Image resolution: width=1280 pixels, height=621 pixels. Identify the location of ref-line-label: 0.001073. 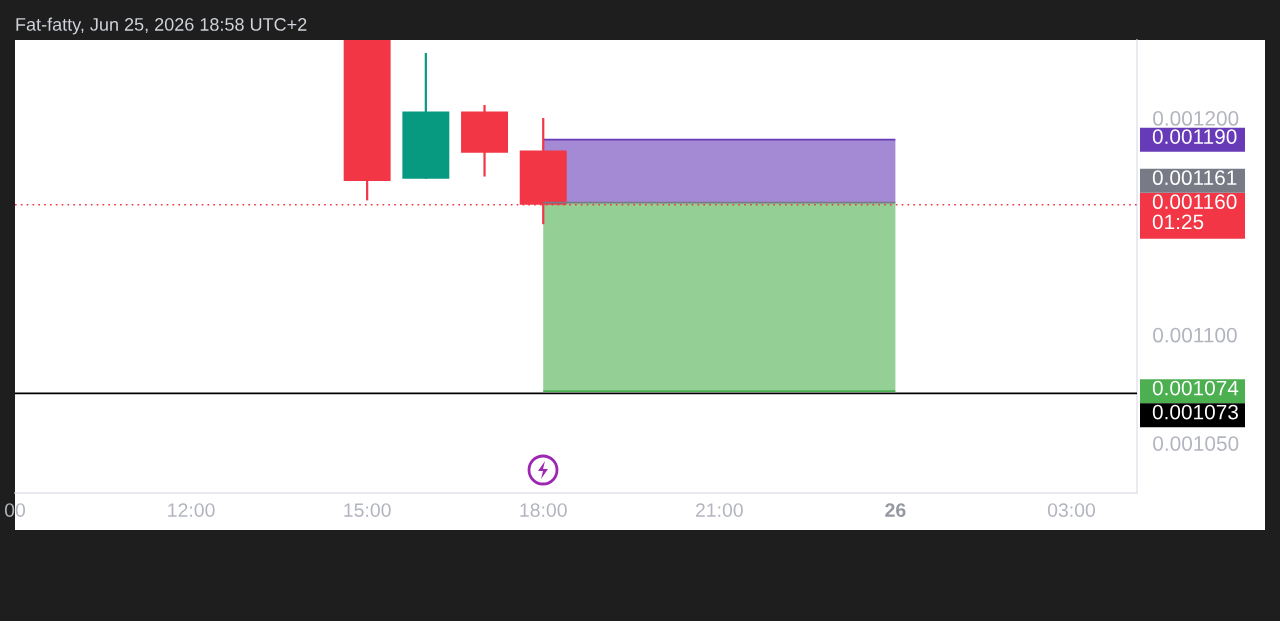
(1195, 412).